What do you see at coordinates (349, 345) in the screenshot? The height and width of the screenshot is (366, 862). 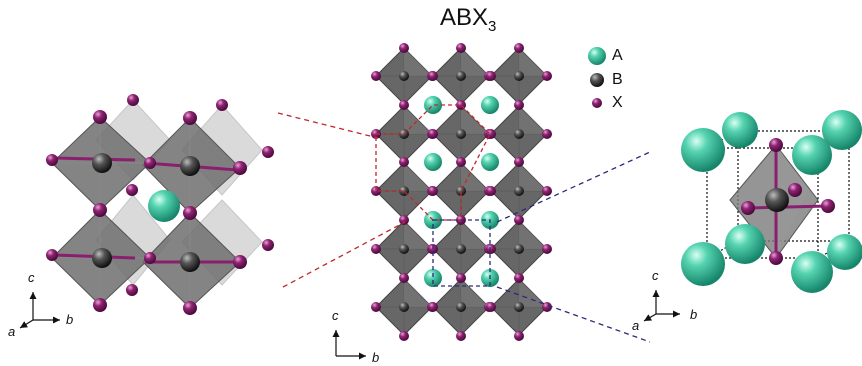 I see `middle-axes` at bounding box center [349, 345].